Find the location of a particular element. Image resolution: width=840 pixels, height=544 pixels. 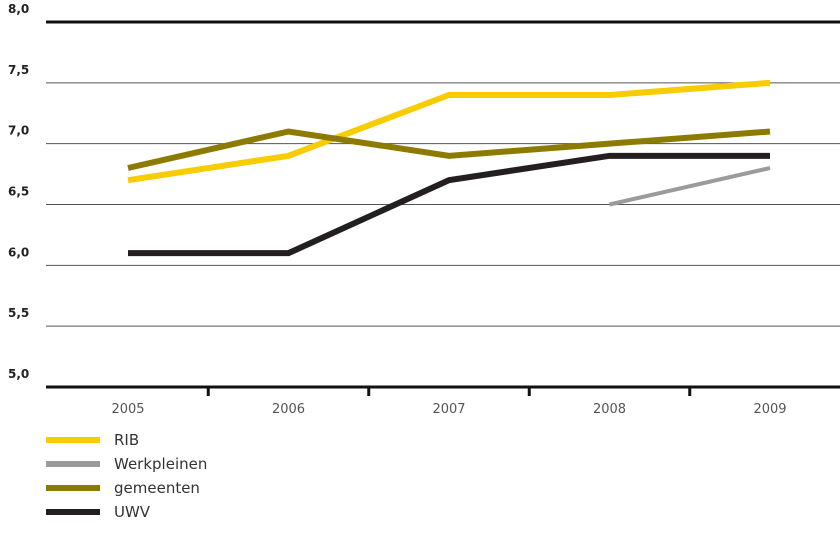

legend: RIB Werkpleinen gemeenten UWV is located at coordinates (126, 476).